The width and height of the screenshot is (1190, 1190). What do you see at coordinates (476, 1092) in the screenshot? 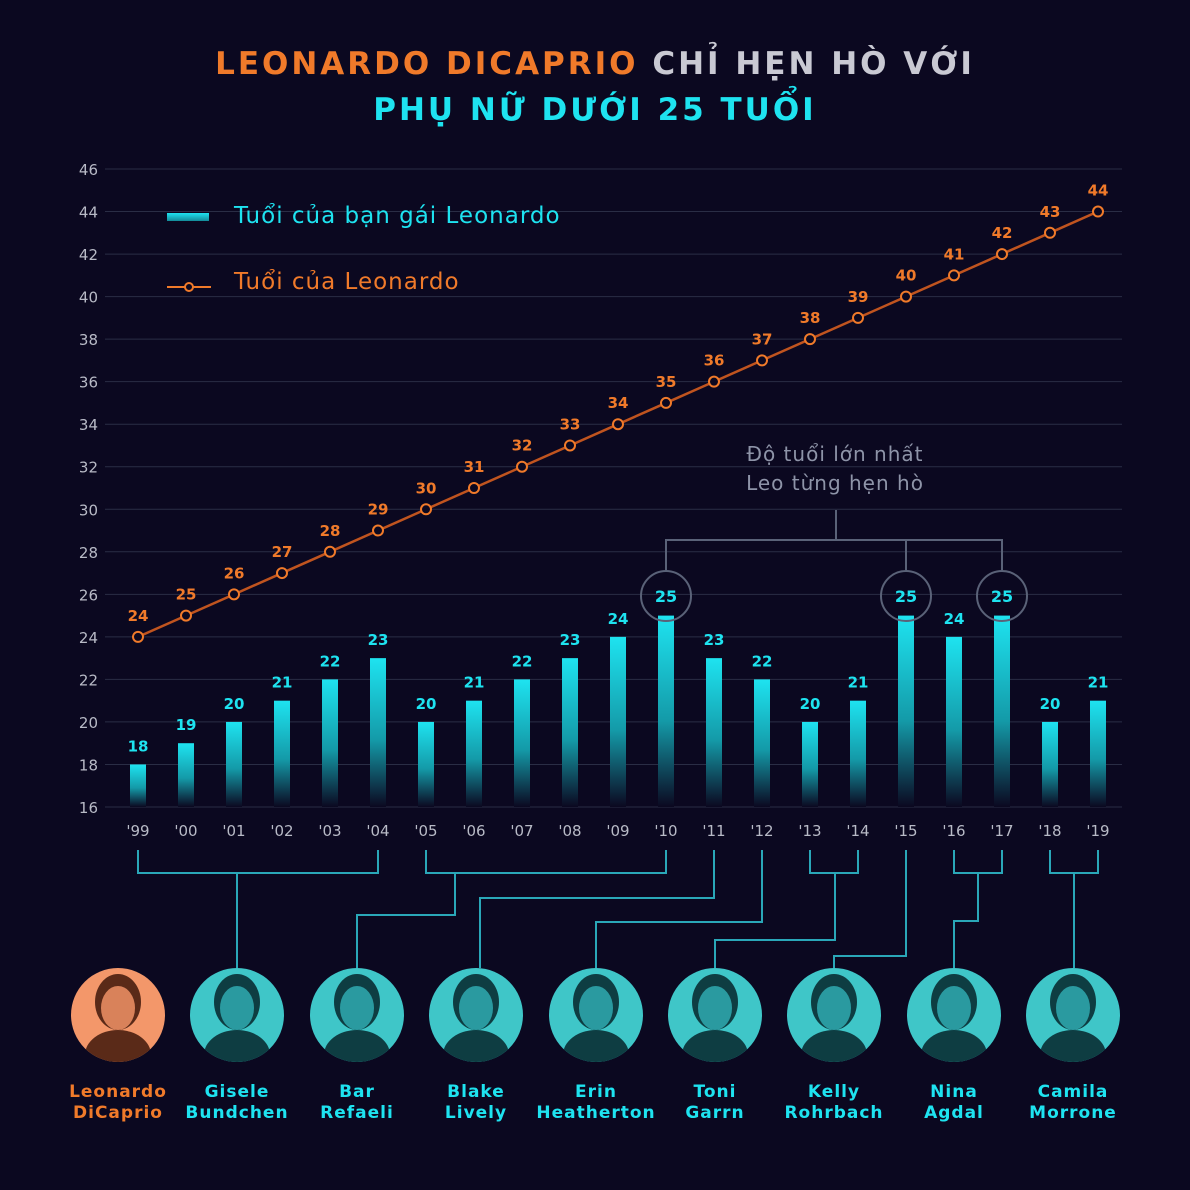
I see `person-first-name: Blake` at bounding box center [476, 1092].